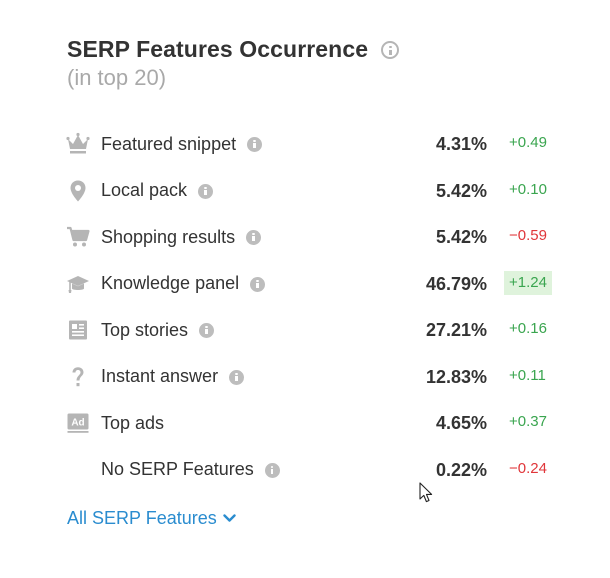 This screenshot has height=578, width=610. What do you see at coordinates (316, 469) in the screenshot?
I see `list-item: No SERP Features 0.22% −0.24` at bounding box center [316, 469].